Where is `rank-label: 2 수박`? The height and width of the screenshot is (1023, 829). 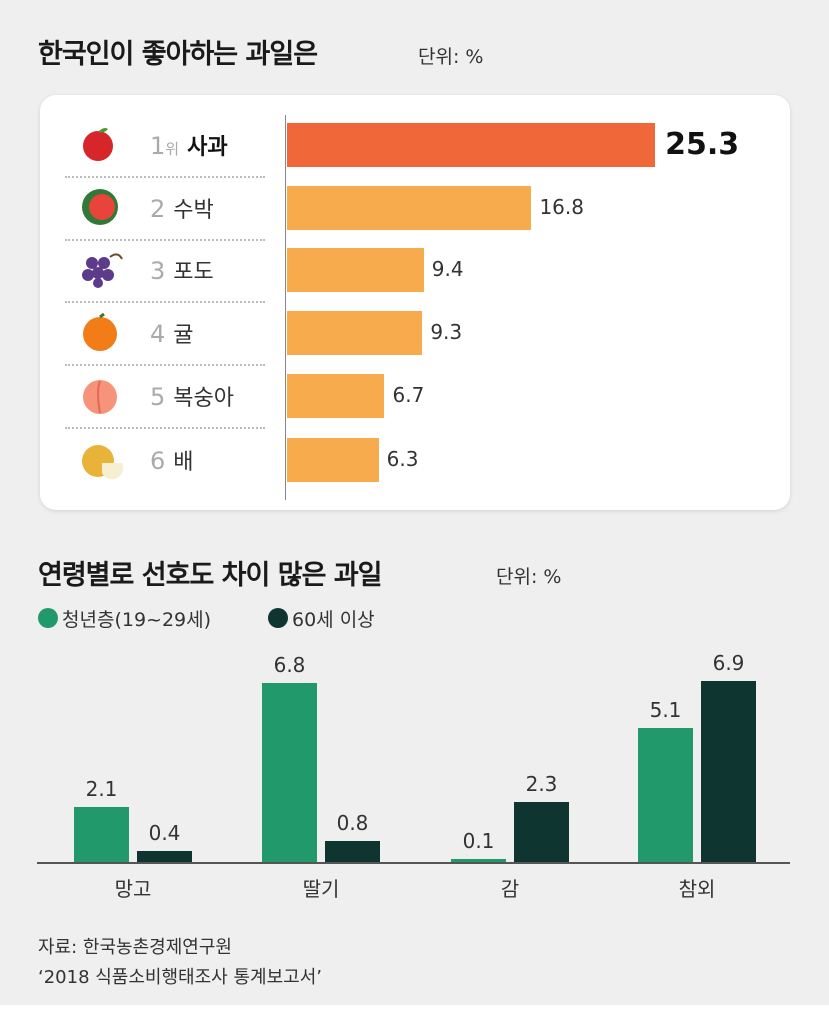
rank-label: 2 수박 is located at coordinates (182, 208).